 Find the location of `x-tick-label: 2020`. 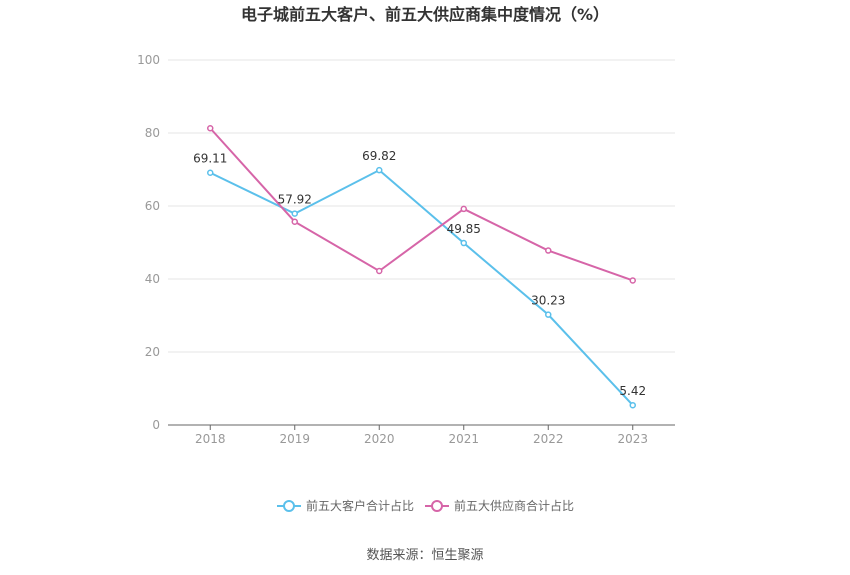

x-tick-label: 2020 is located at coordinates (379, 439).